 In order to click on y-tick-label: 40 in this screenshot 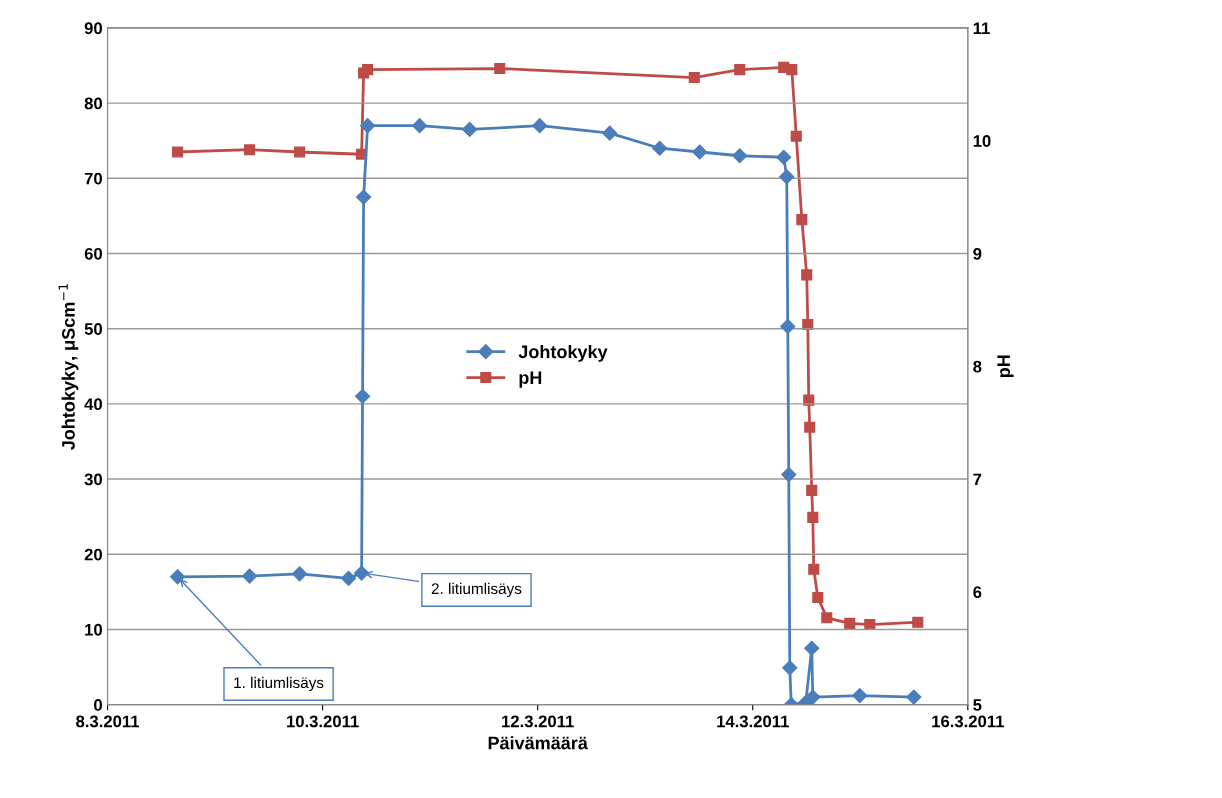, I will do `click(93, 404)`.